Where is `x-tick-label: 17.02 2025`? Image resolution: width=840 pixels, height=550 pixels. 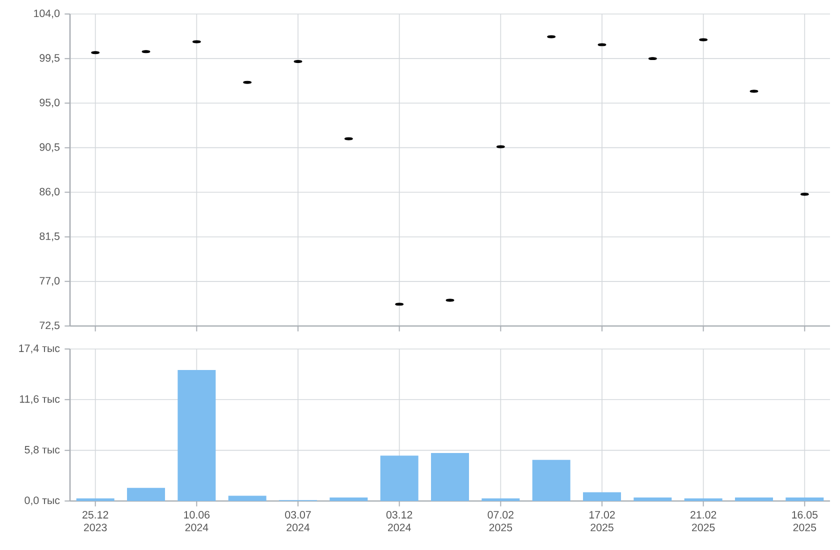 x-tick-label: 17.02 2025 is located at coordinates (602, 521).